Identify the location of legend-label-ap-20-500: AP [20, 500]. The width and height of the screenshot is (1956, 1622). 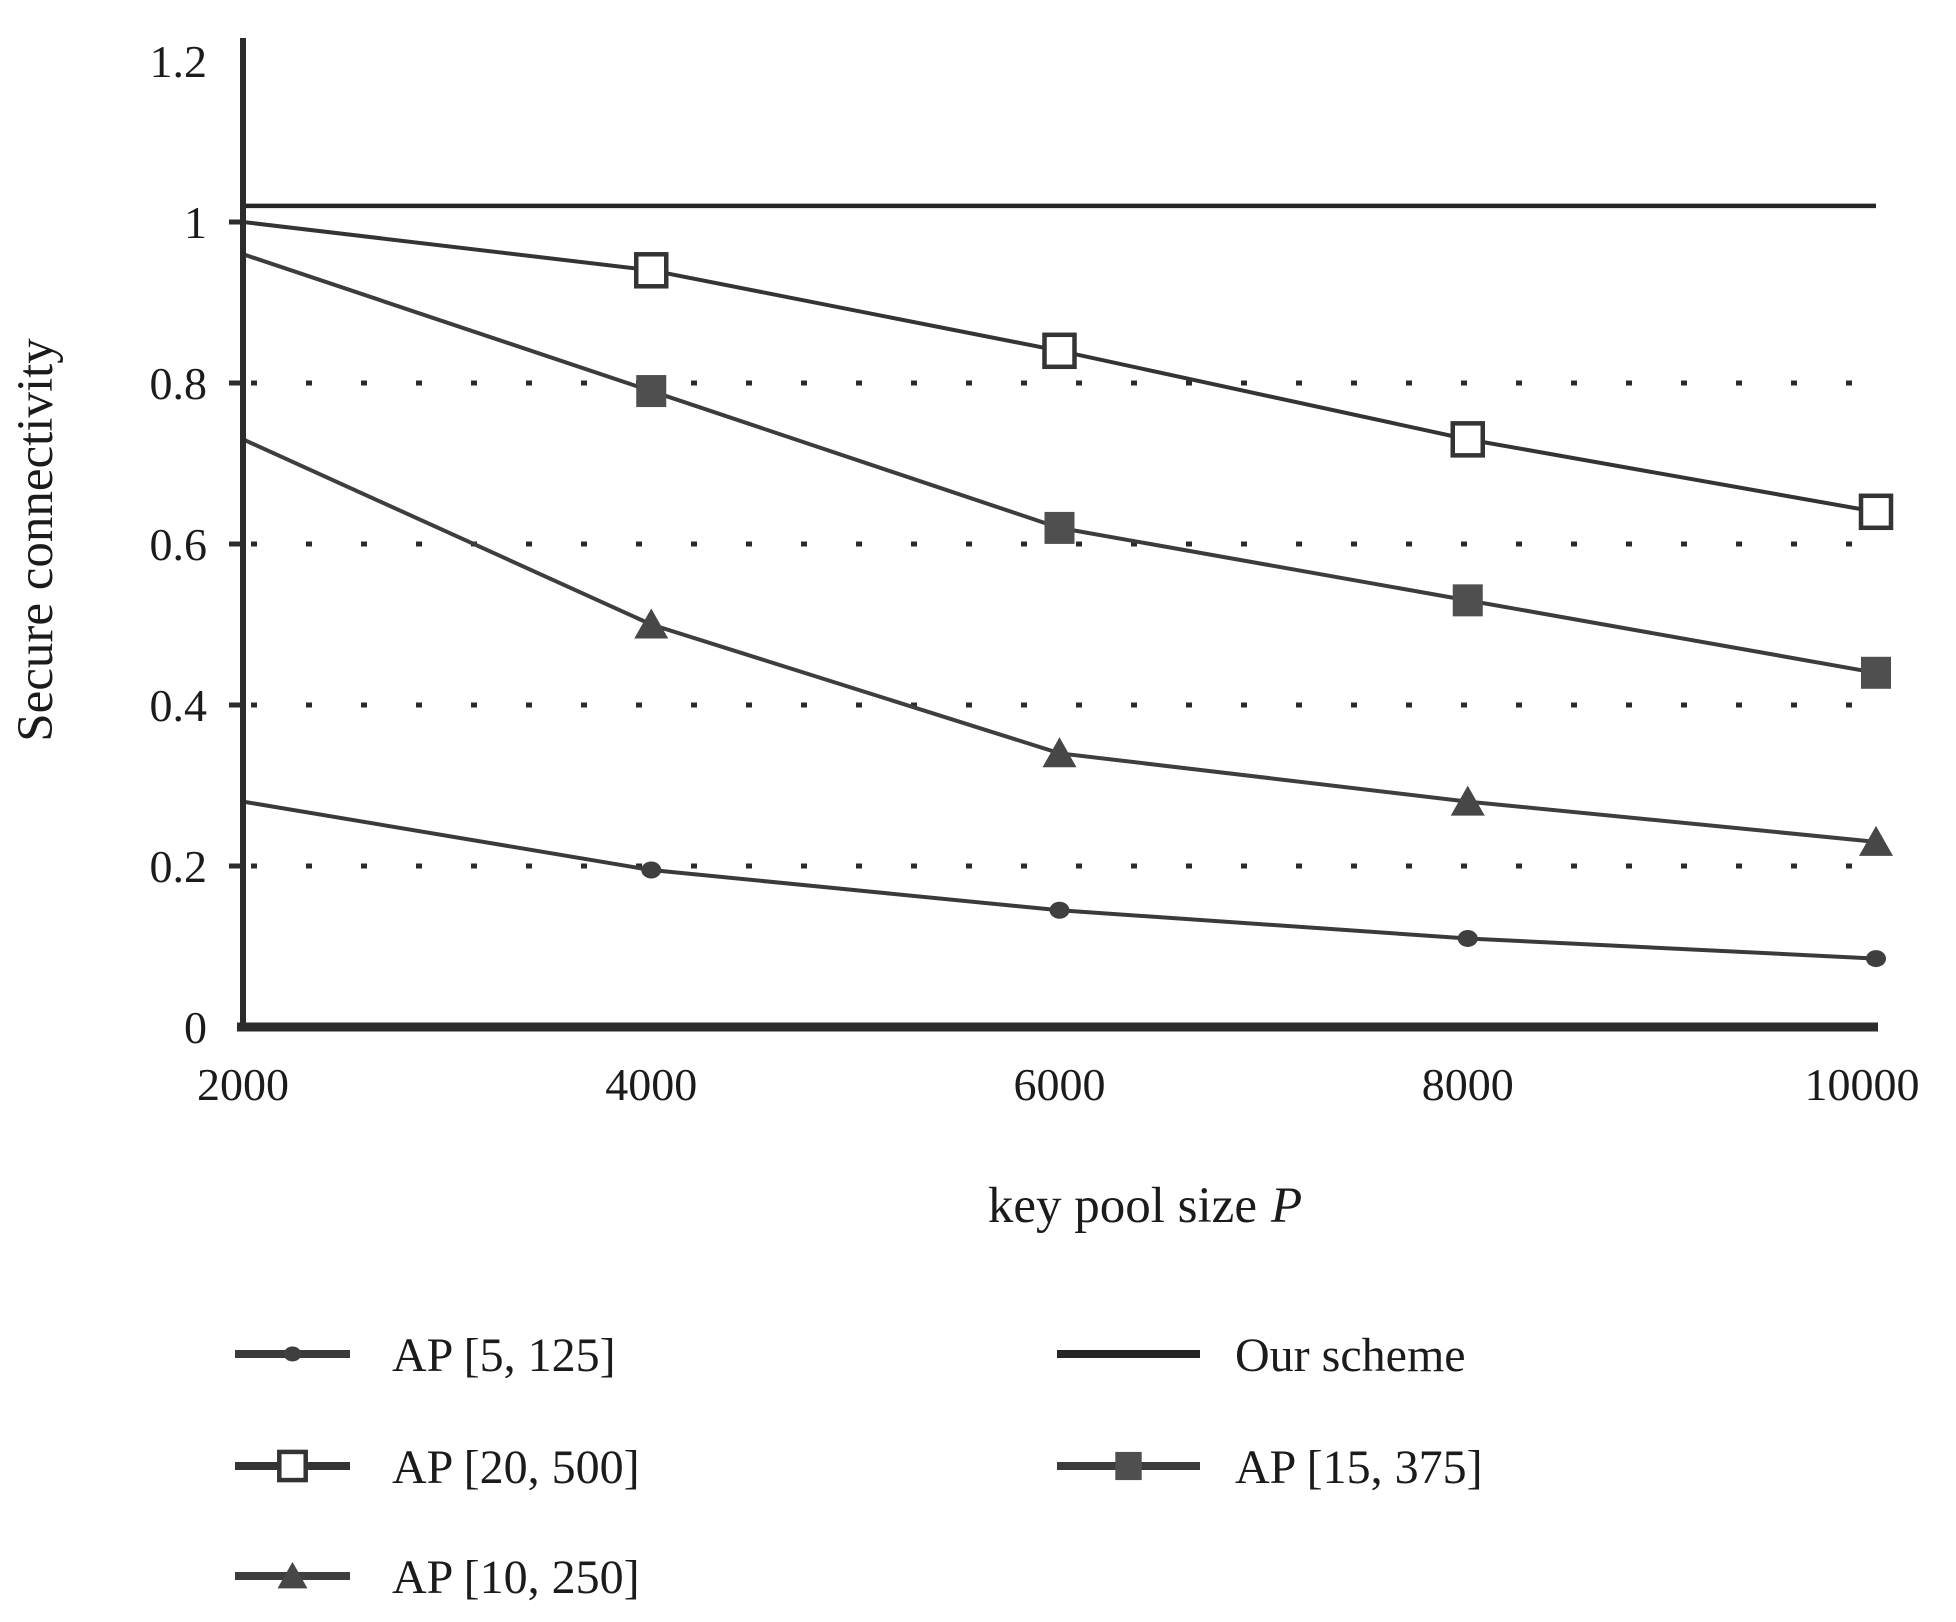
(516, 1467).